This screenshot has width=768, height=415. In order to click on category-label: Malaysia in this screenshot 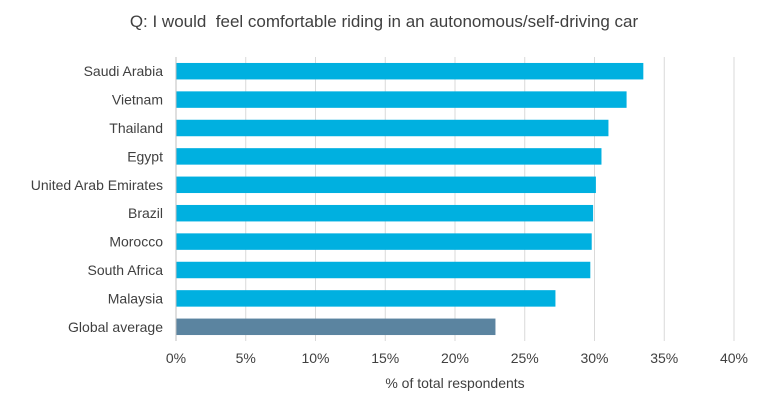, I will do `click(135, 298)`.